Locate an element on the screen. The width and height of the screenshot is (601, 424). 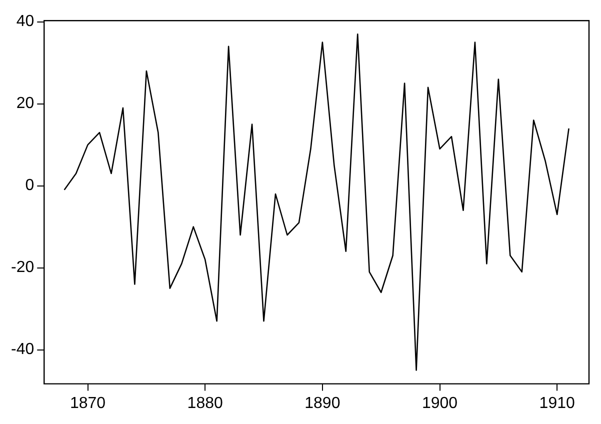
y-tick-label: 40 is located at coordinates (25, 21).